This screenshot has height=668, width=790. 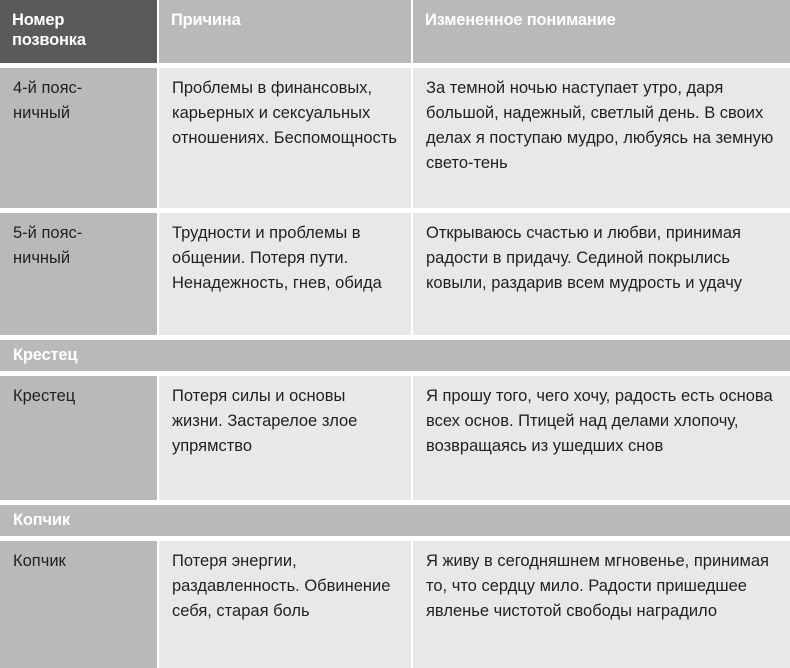 I want to click on cell-vertebra: 4-й пояс- ничный, so click(x=78, y=138).